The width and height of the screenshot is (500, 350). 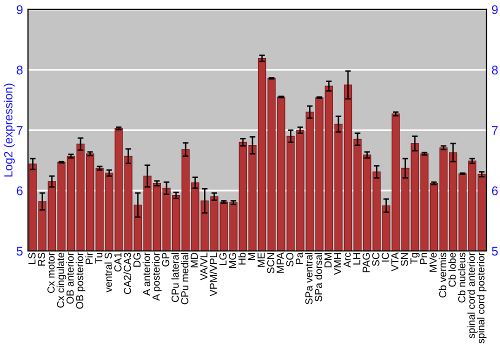 I want to click on x-tick-label: Hb, so click(x=242, y=258).